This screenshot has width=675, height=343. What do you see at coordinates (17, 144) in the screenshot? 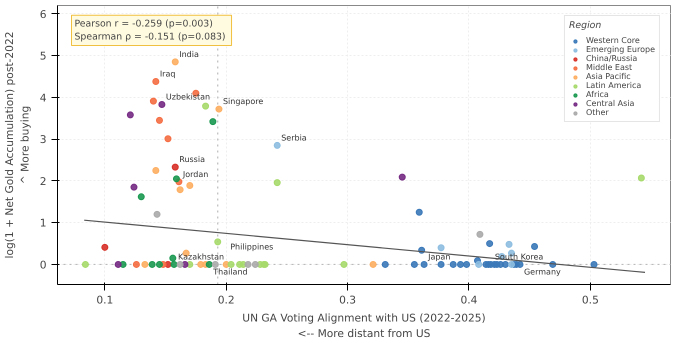
I see `y-axis-title: log(1 + Net Gold Accumulation) post-2022 ^ More buying` at bounding box center [17, 144].